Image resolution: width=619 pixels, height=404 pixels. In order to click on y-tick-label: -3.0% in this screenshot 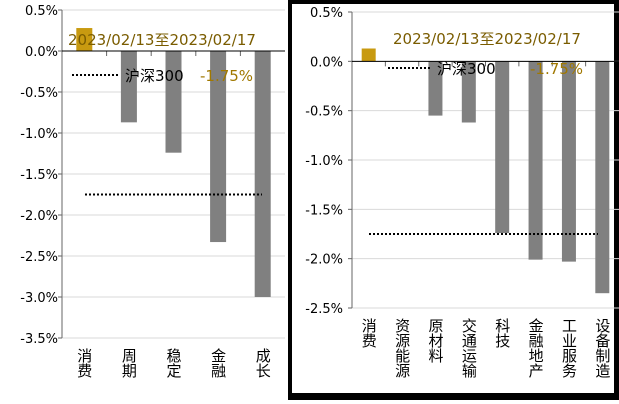, I will do `click(39, 298)`.